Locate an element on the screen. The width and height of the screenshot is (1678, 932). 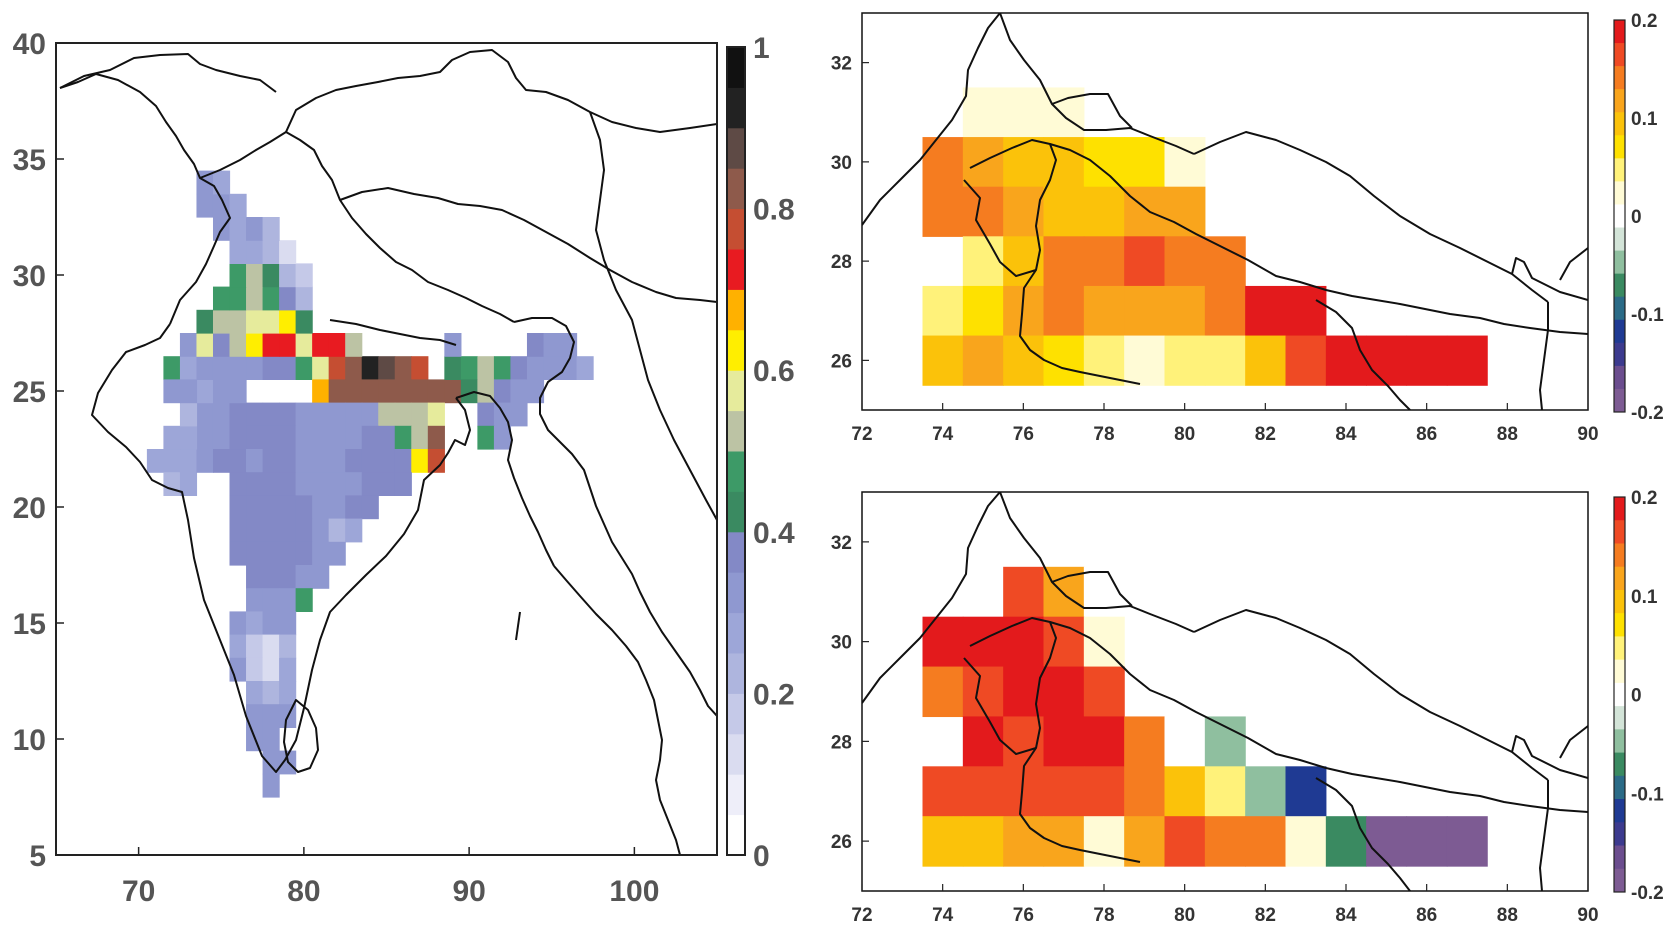
colorbar-tick-label: -0.1 is located at coordinates (1647, 794).